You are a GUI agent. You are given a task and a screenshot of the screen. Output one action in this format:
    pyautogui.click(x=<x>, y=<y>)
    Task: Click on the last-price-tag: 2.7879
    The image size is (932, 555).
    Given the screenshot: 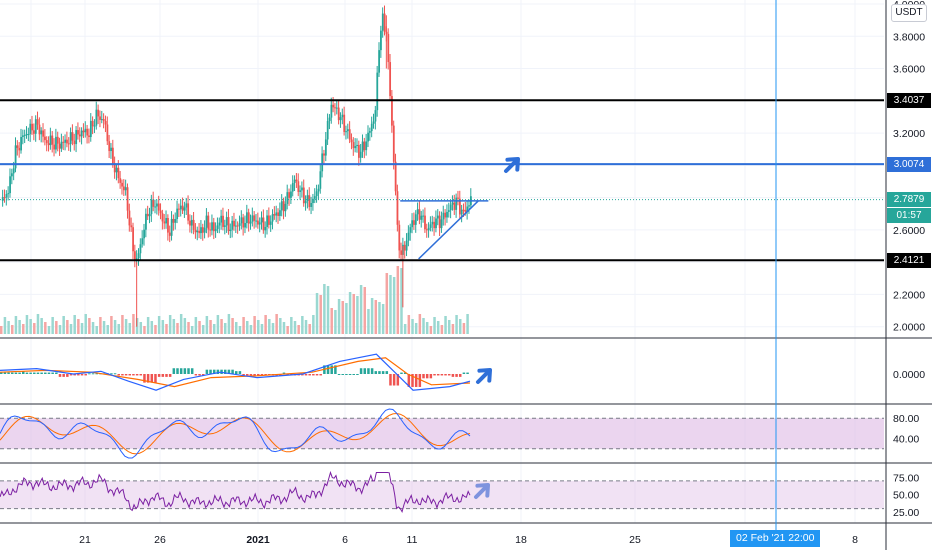 What is the action you would take?
    pyautogui.click(x=909, y=200)
    